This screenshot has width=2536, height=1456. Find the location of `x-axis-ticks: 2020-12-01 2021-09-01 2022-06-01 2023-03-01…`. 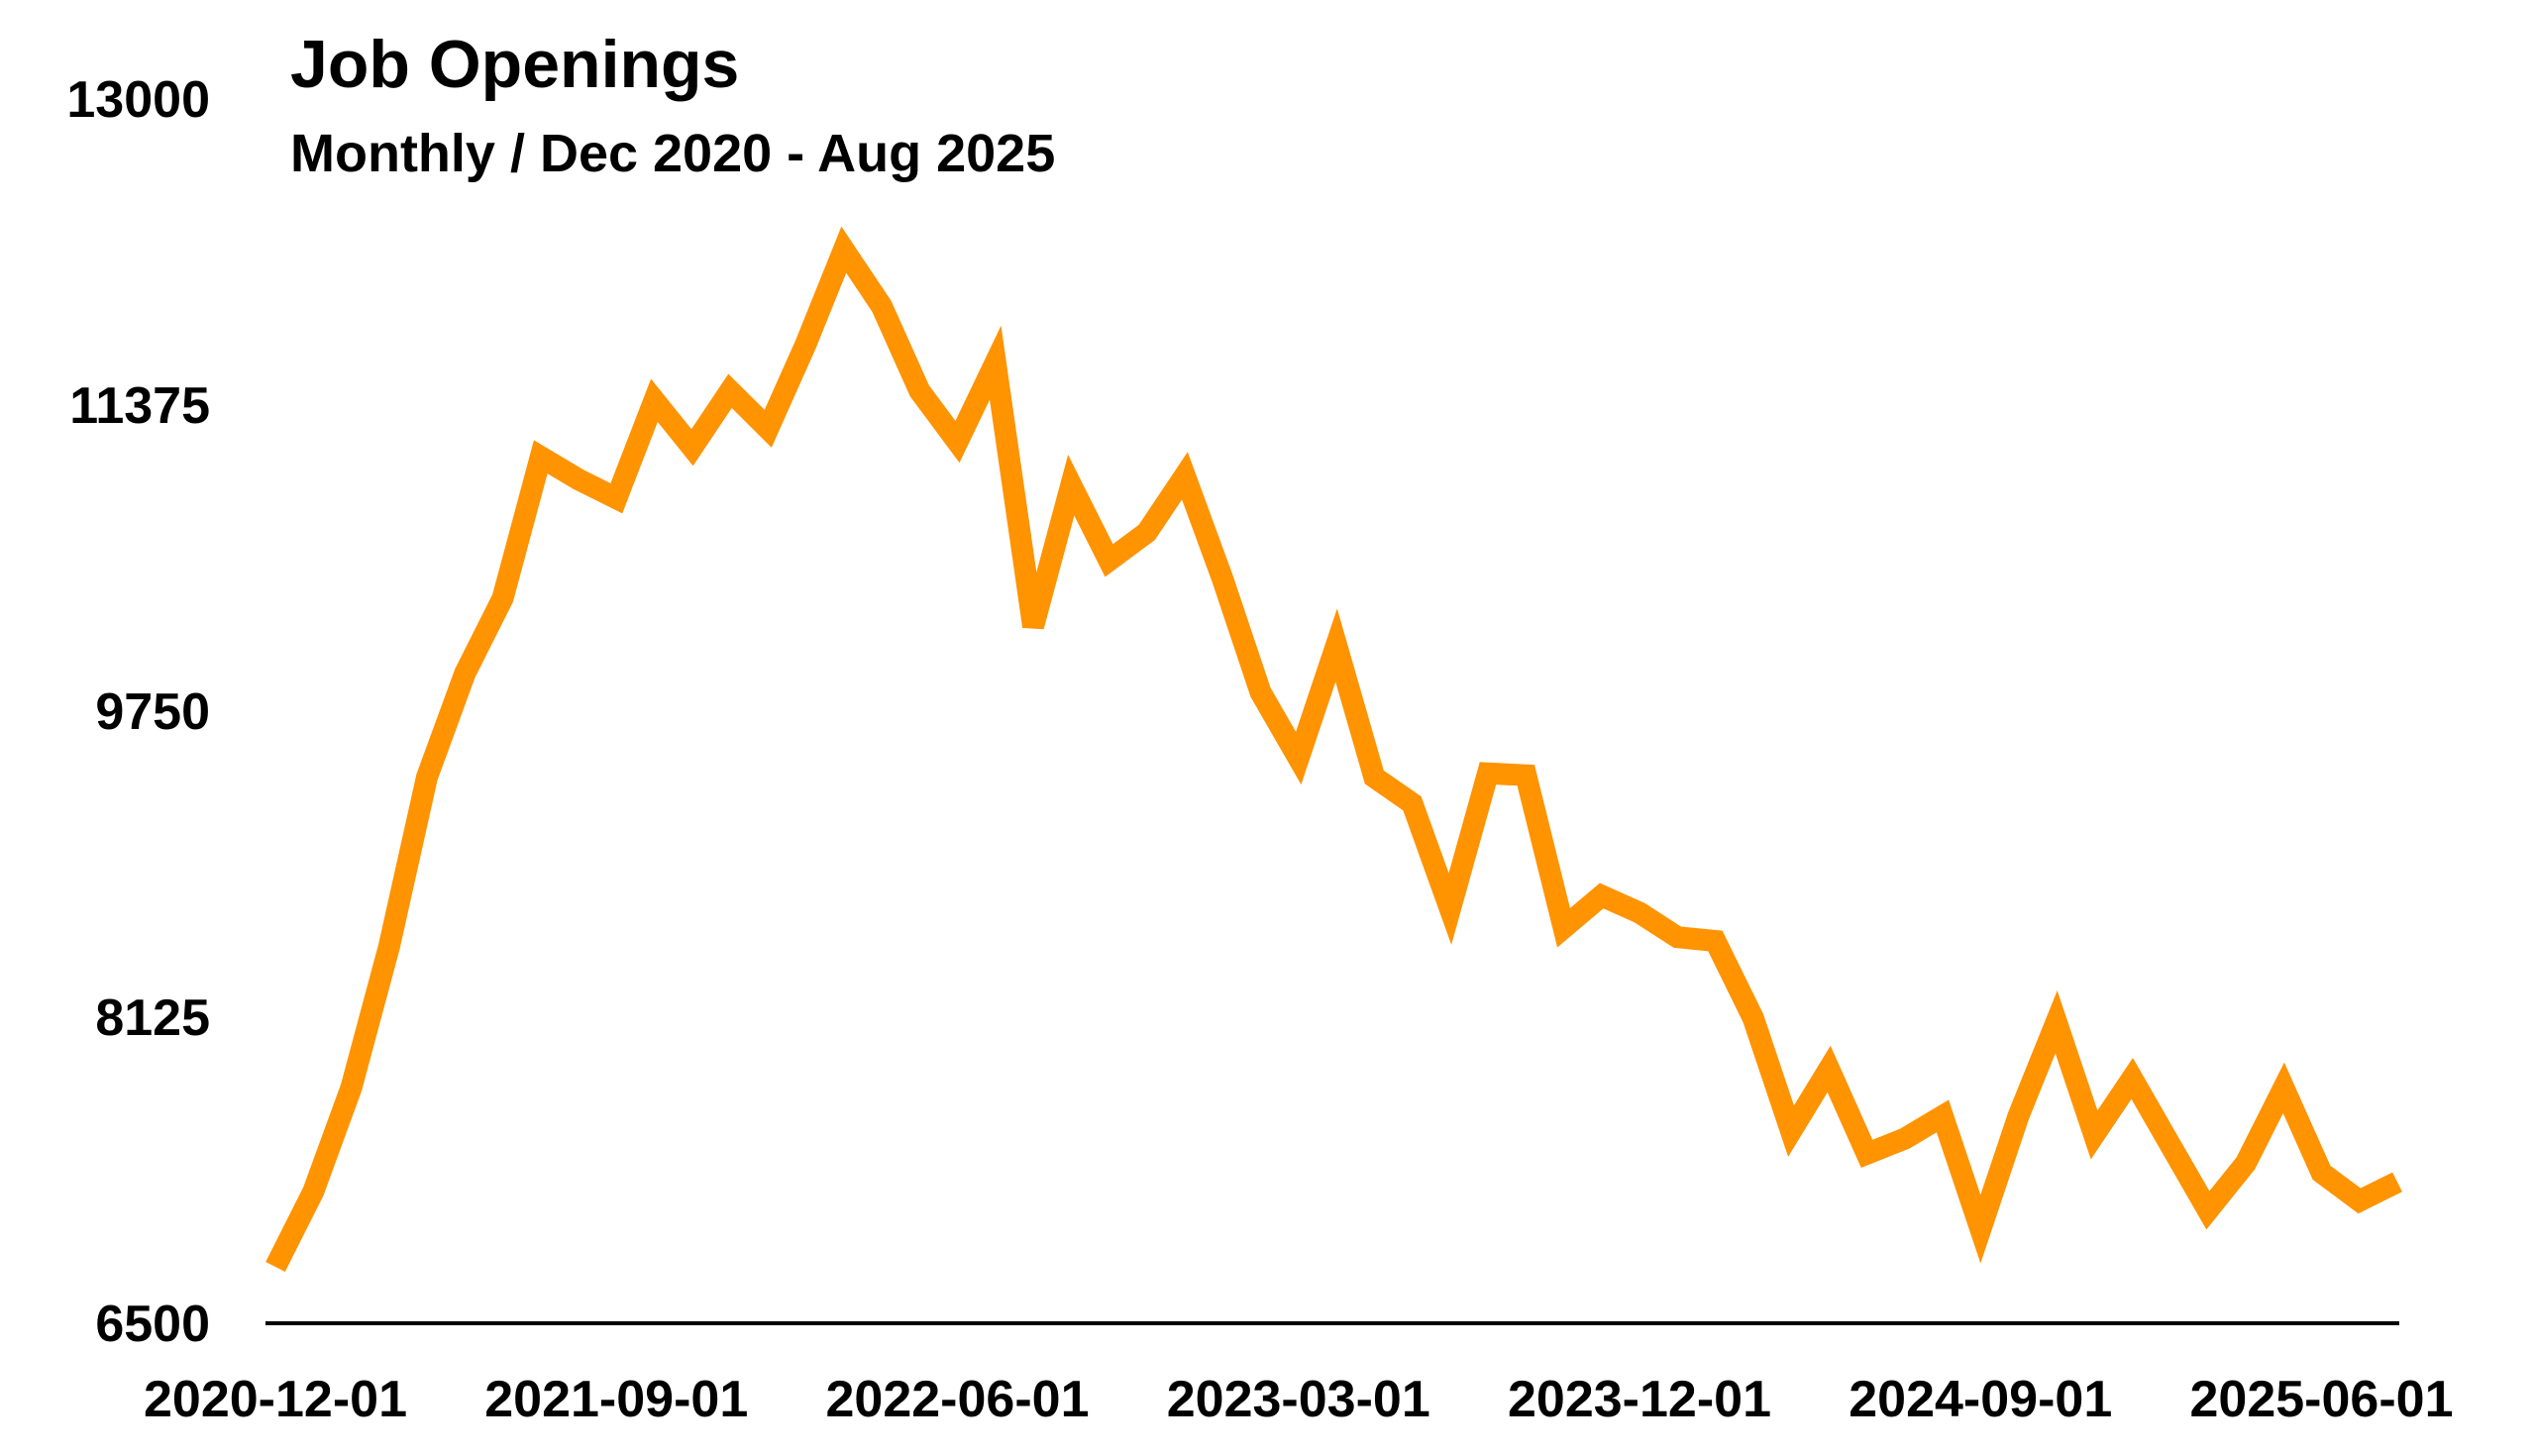

x-axis-ticks: 2020-12-01 2021-09-01 2022-06-01 2023-03-01… is located at coordinates (1299, 1399).